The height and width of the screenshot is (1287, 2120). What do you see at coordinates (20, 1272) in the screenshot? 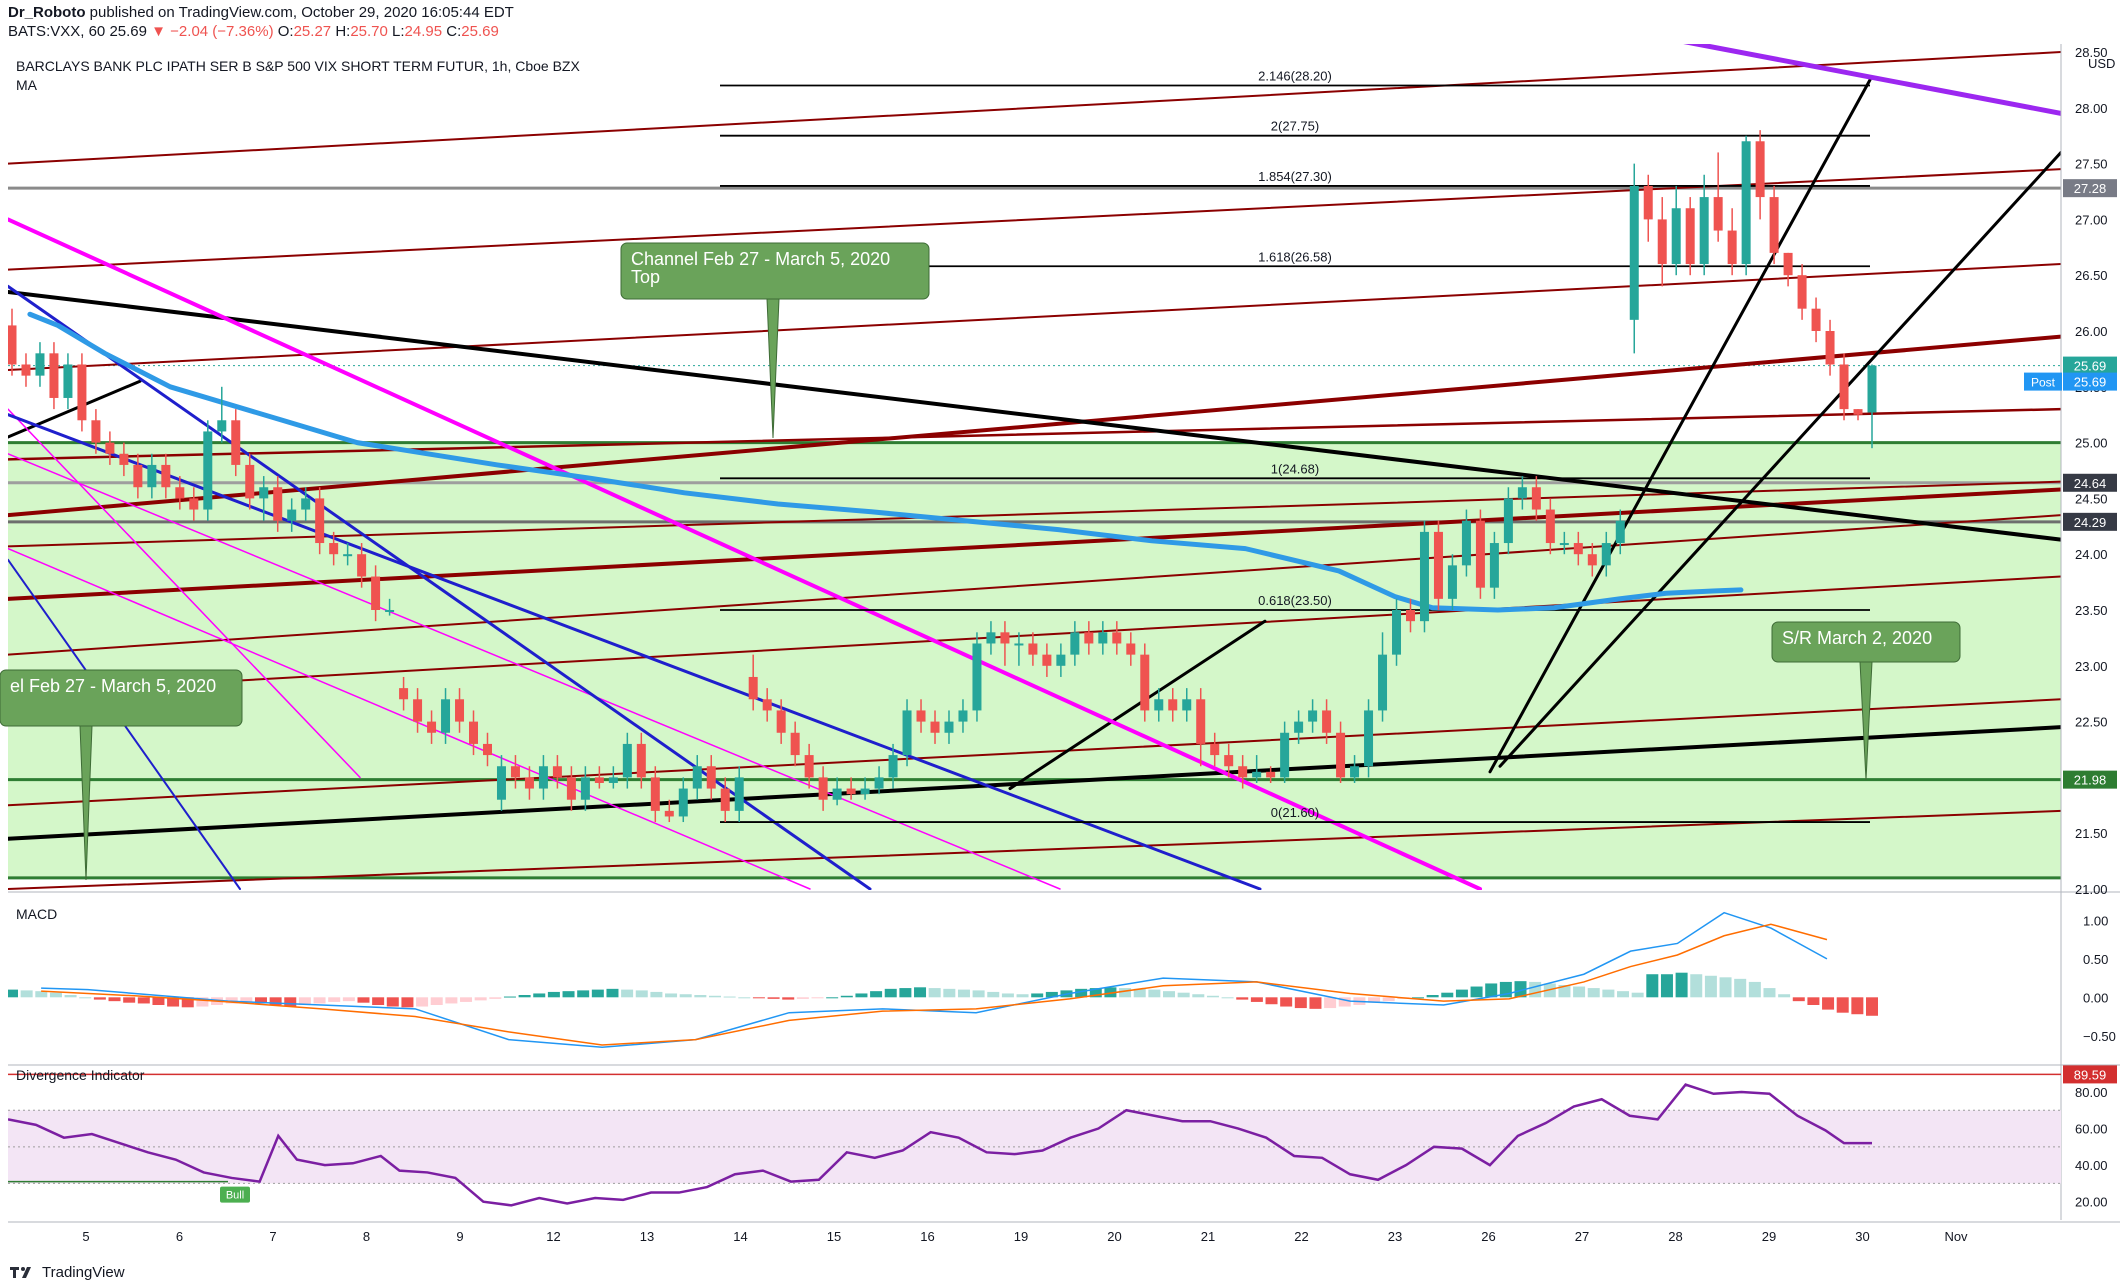
I see `tradingview-logo-icon` at bounding box center [20, 1272].